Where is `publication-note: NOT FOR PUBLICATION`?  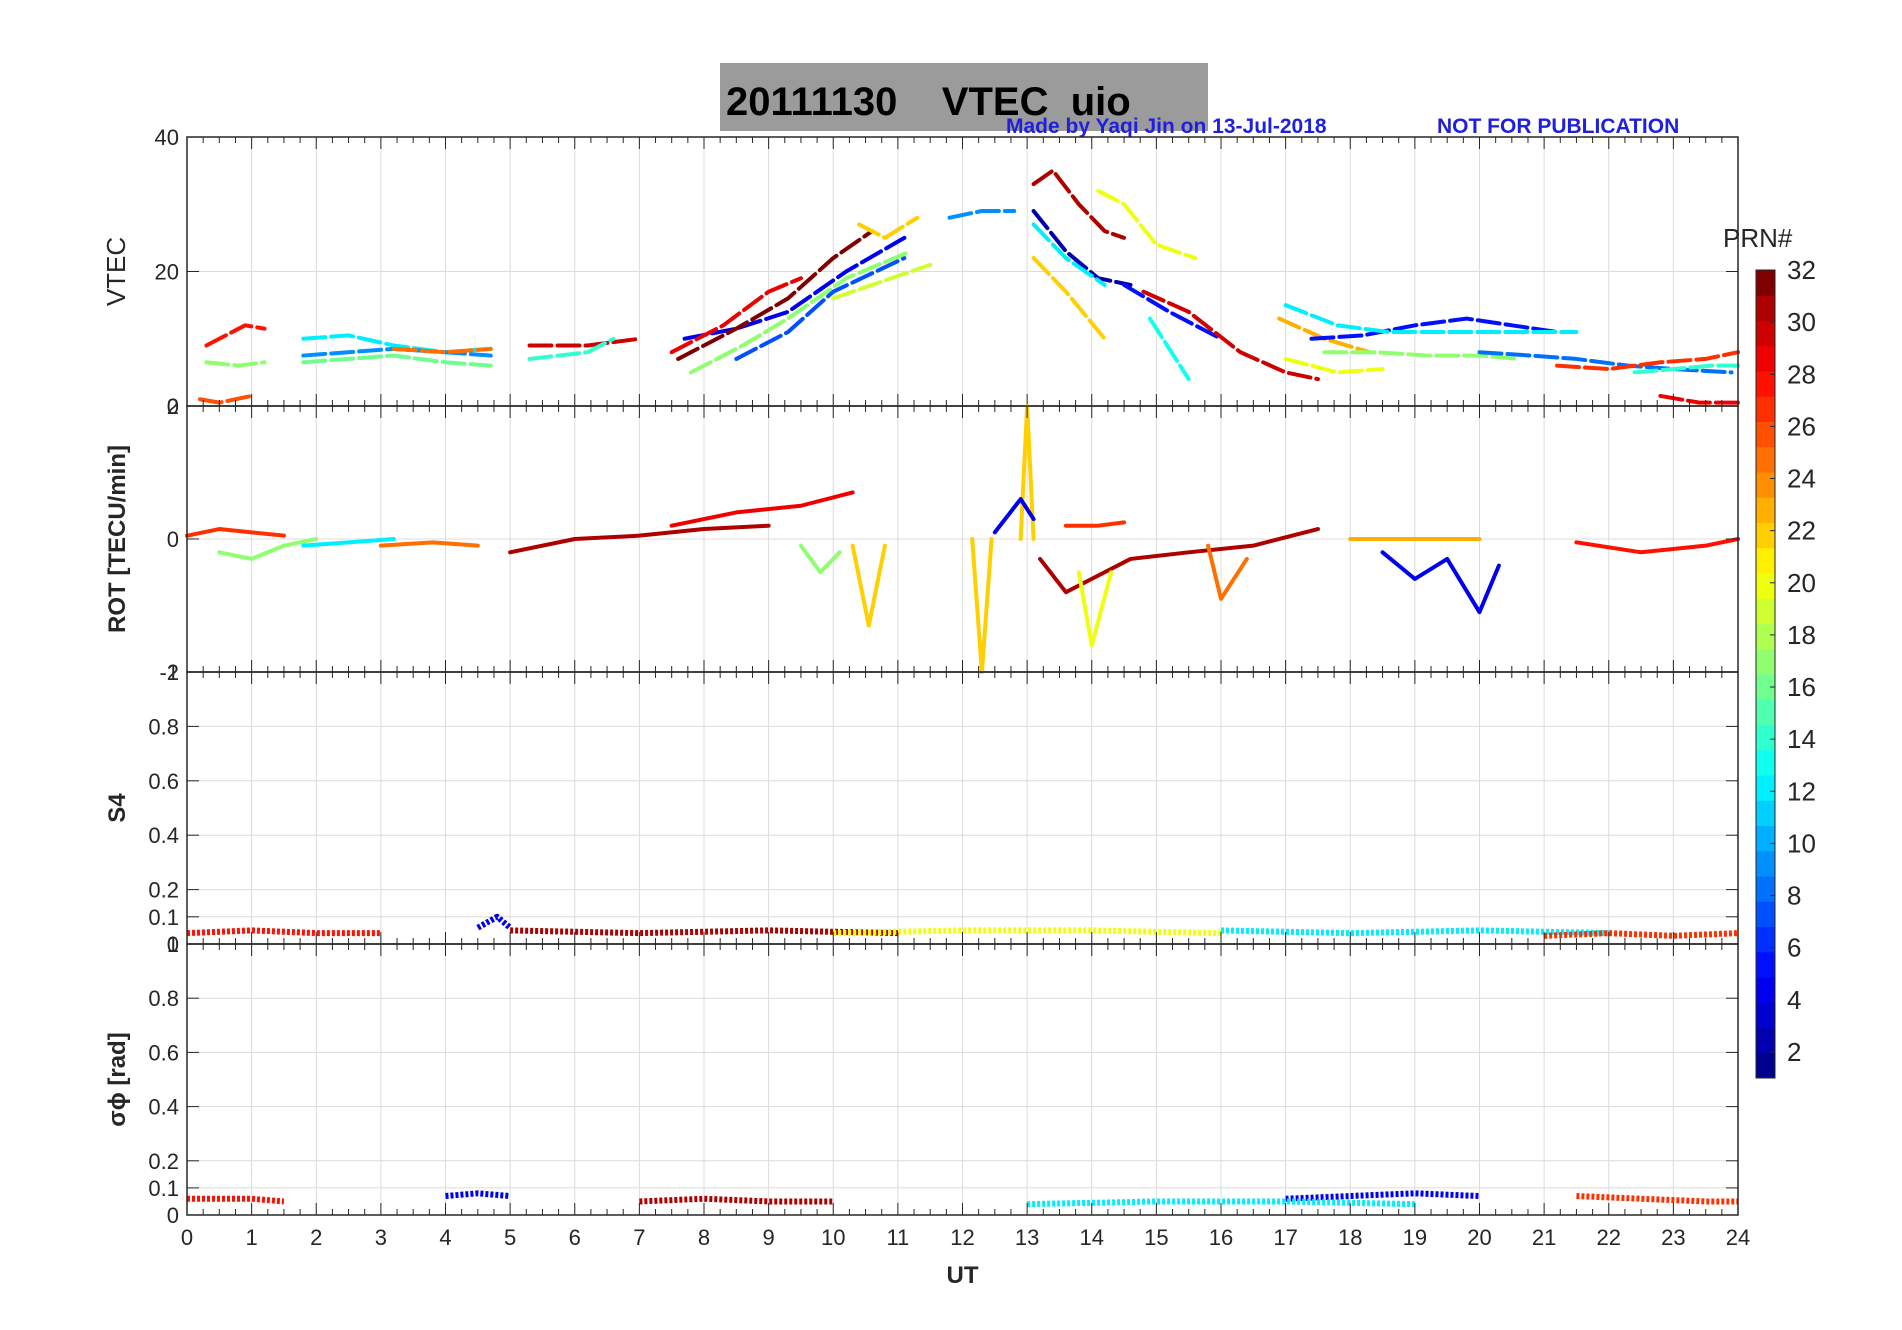
publication-note: NOT FOR PUBLICATION is located at coordinates (1558, 126).